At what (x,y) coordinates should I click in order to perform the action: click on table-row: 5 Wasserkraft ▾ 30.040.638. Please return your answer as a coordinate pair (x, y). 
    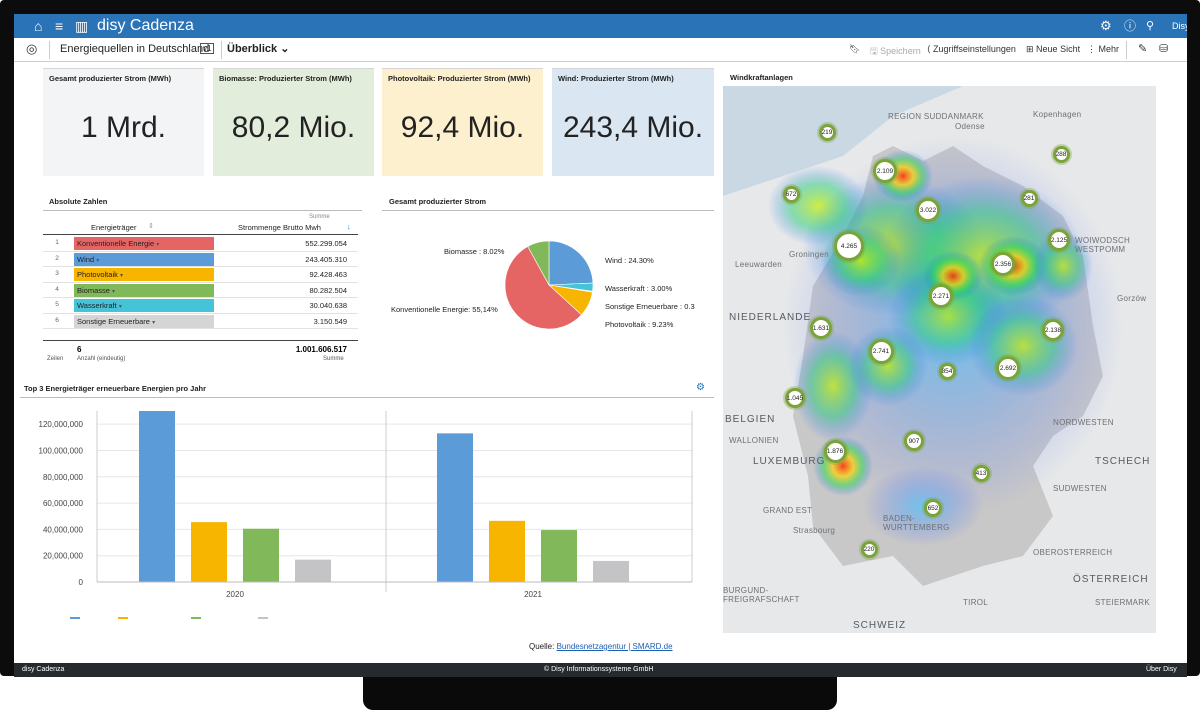
    Looking at the image, I should click on (200, 306).